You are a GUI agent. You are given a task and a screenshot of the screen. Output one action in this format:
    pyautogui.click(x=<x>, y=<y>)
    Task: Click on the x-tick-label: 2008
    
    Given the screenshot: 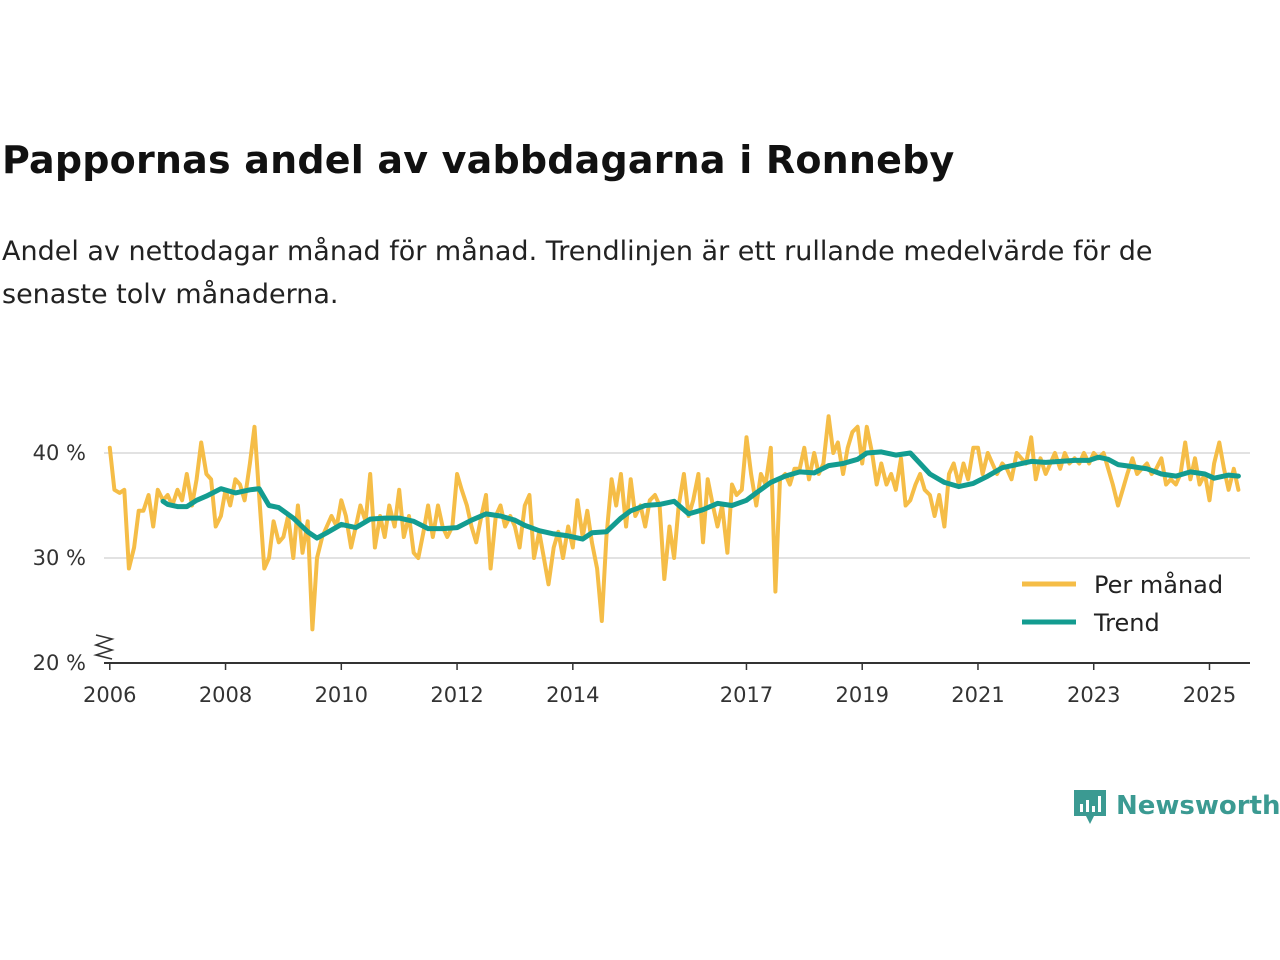 What is the action you would take?
    pyautogui.click(x=225, y=695)
    